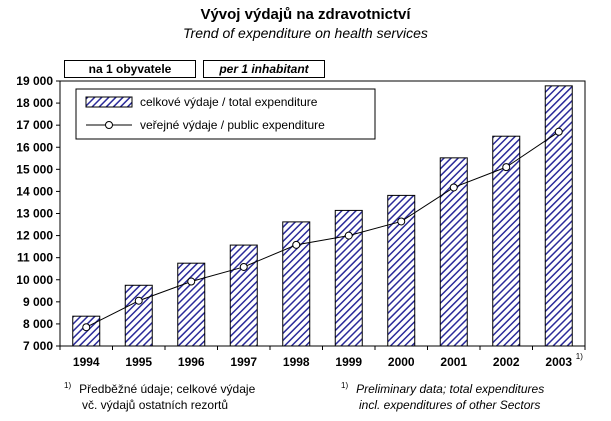 The height and width of the screenshot is (421, 611). What do you see at coordinates (264, 69) in the screenshot?
I see `unit-label-en: per 1 inhabitant` at bounding box center [264, 69].